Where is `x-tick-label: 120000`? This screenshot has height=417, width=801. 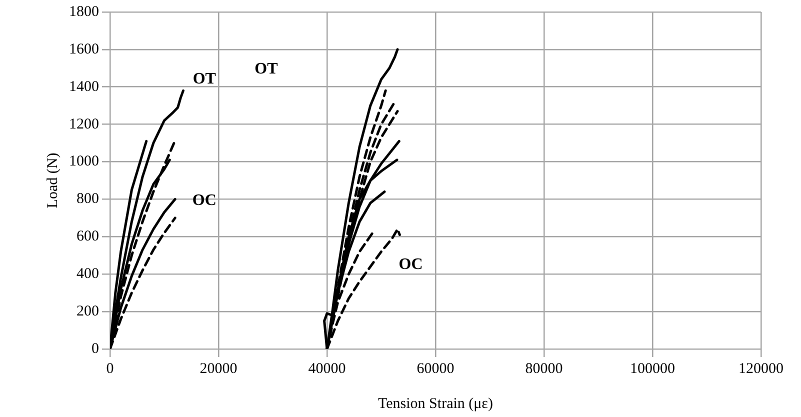 x-tick-label: 120000 is located at coordinates (761, 368).